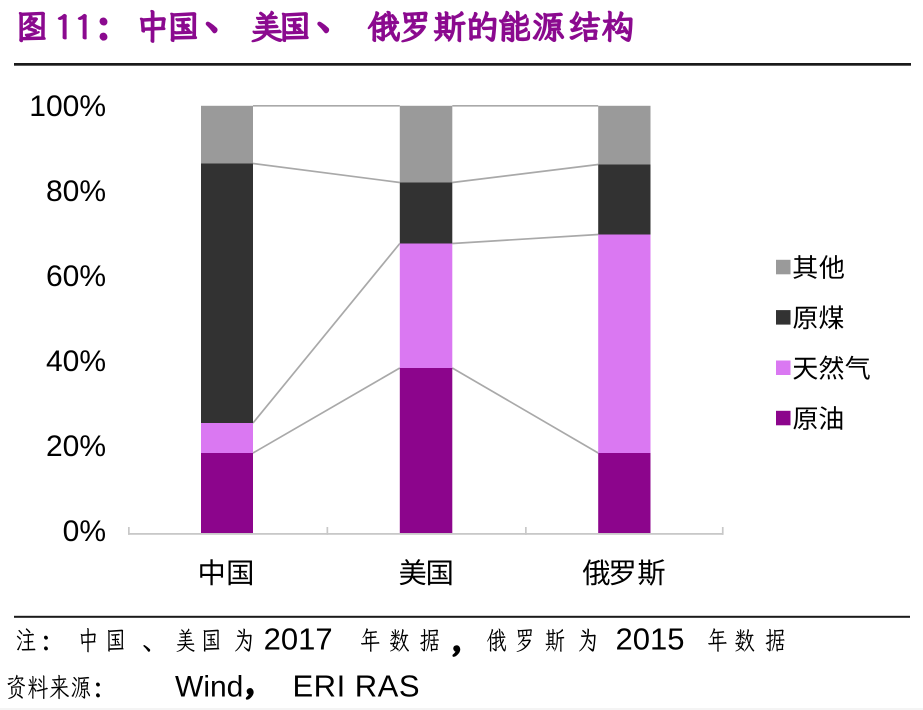 This screenshot has height=710, width=923. What do you see at coordinates (76, 446) in the screenshot?
I see `svg-text: 20%` at bounding box center [76, 446].